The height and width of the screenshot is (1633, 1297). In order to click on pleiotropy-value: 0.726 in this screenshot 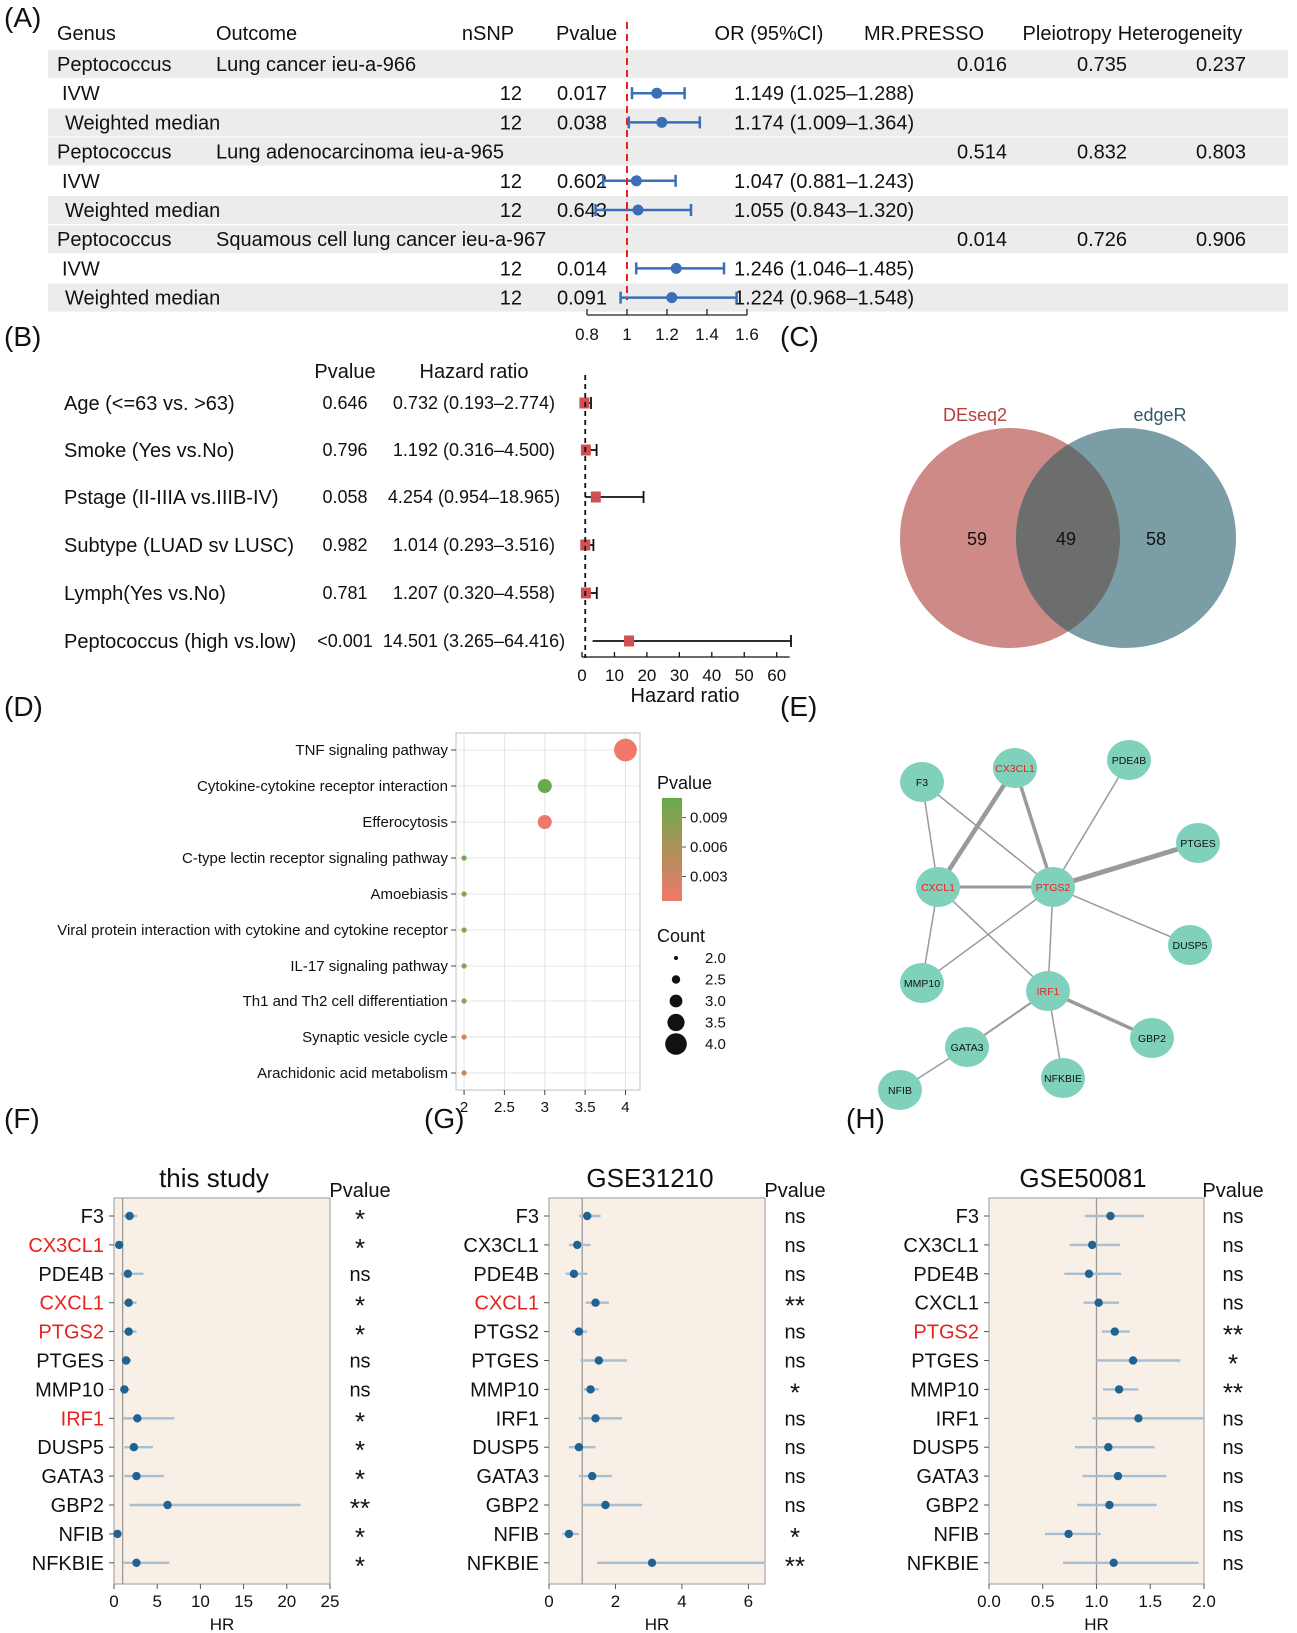, I will do `click(1102, 240)`.